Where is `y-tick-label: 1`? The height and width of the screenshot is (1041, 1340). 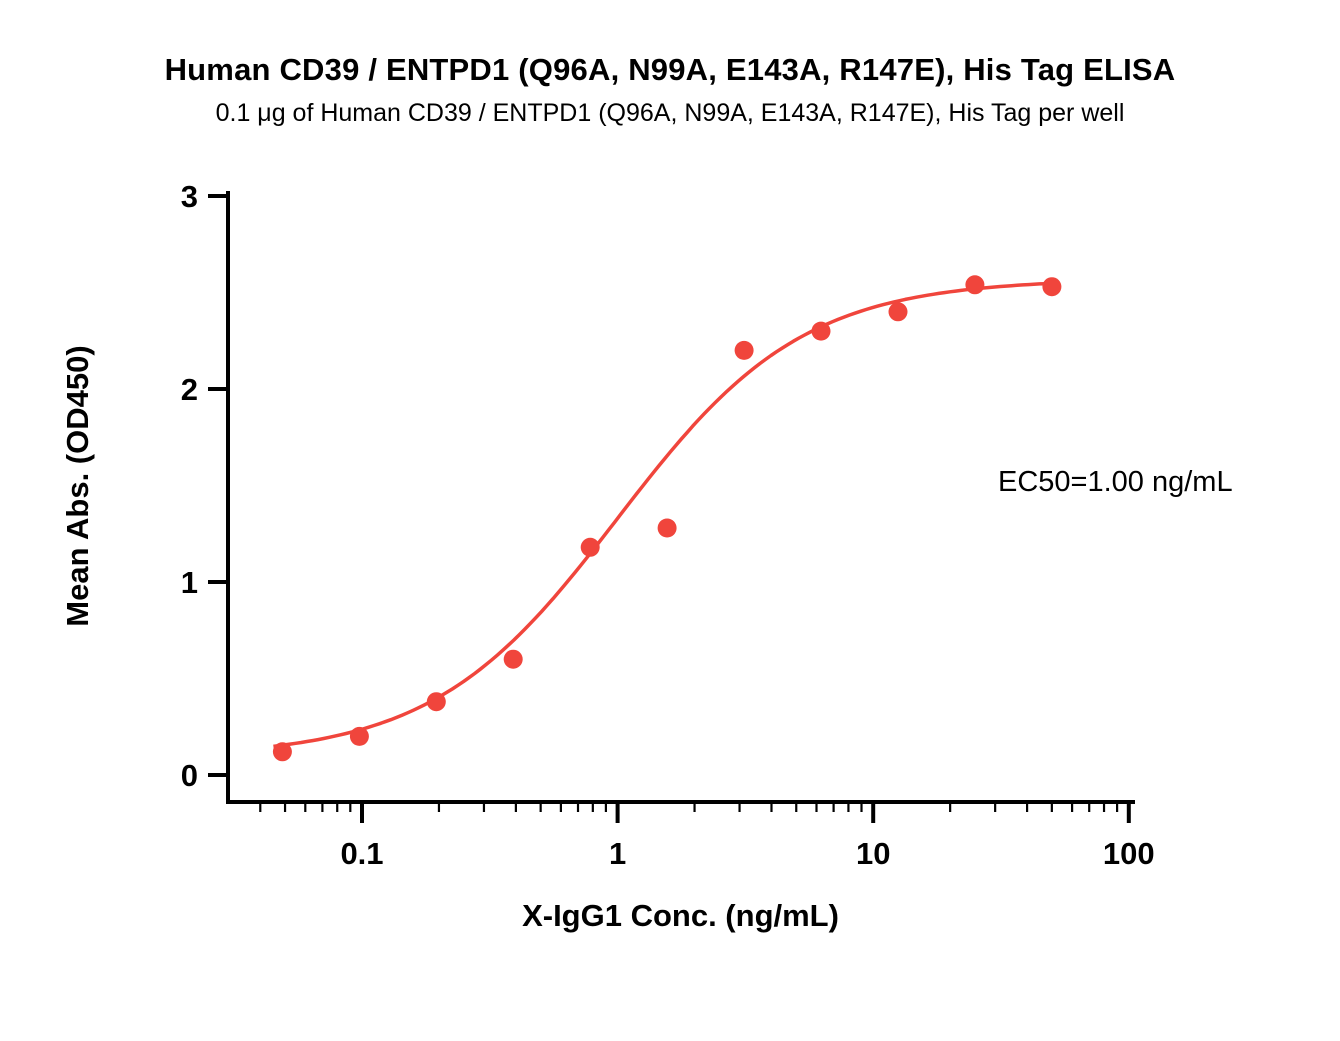 y-tick-label: 1 is located at coordinates (189, 582).